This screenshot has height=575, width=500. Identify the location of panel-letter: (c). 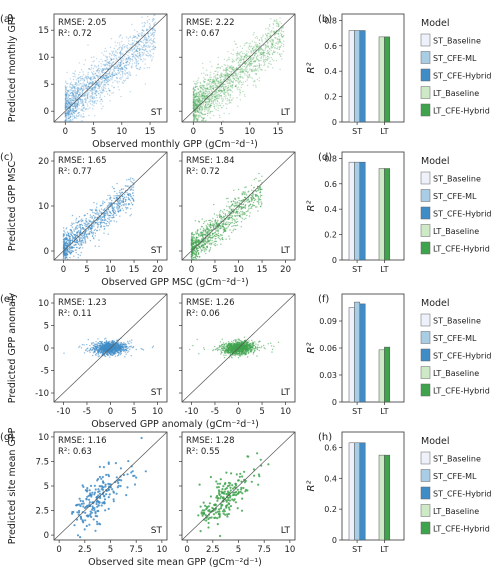
(6, 157).